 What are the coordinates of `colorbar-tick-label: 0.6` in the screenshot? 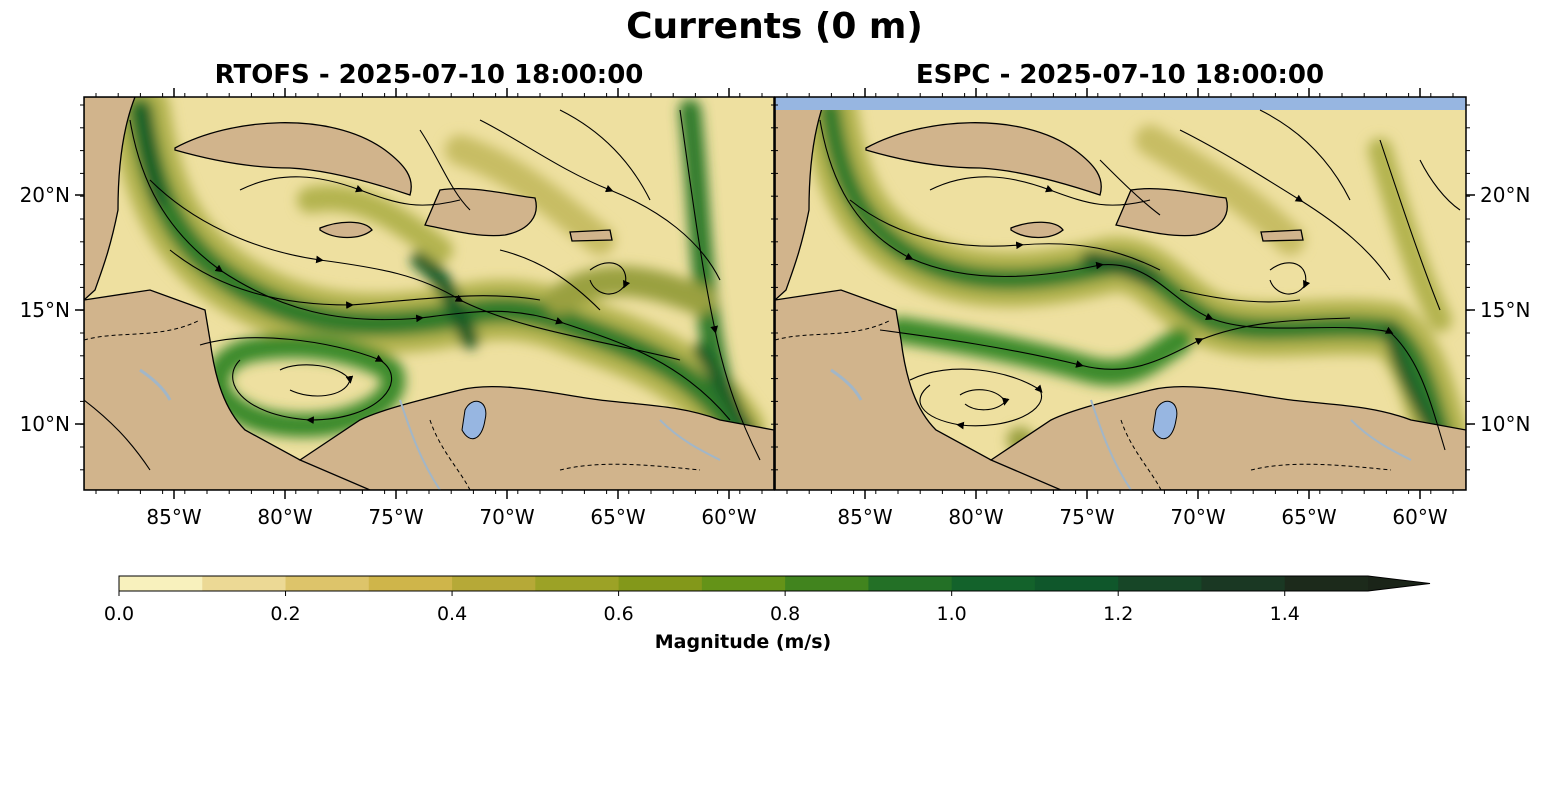 It's located at (618, 614).